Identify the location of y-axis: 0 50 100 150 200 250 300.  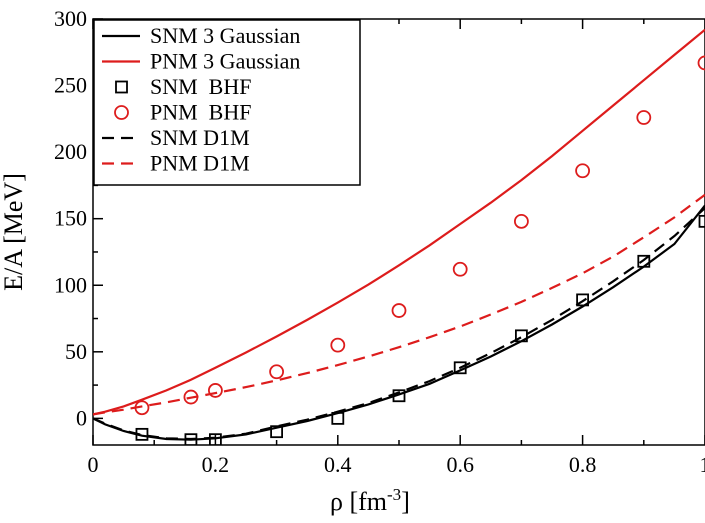
(78, 218).